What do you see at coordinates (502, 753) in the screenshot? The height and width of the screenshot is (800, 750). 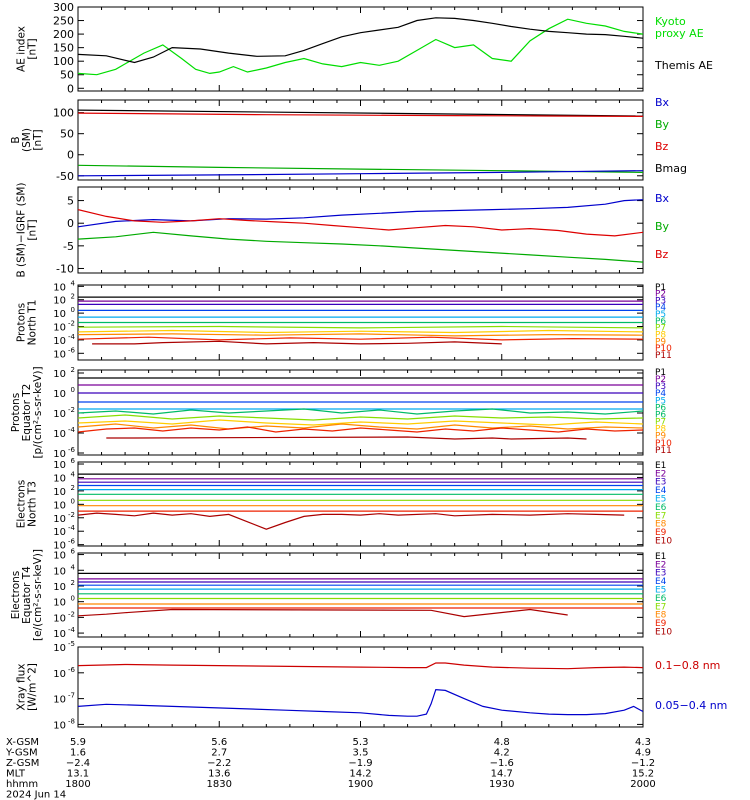 I see `row-value: 4.2` at bounding box center [502, 753].